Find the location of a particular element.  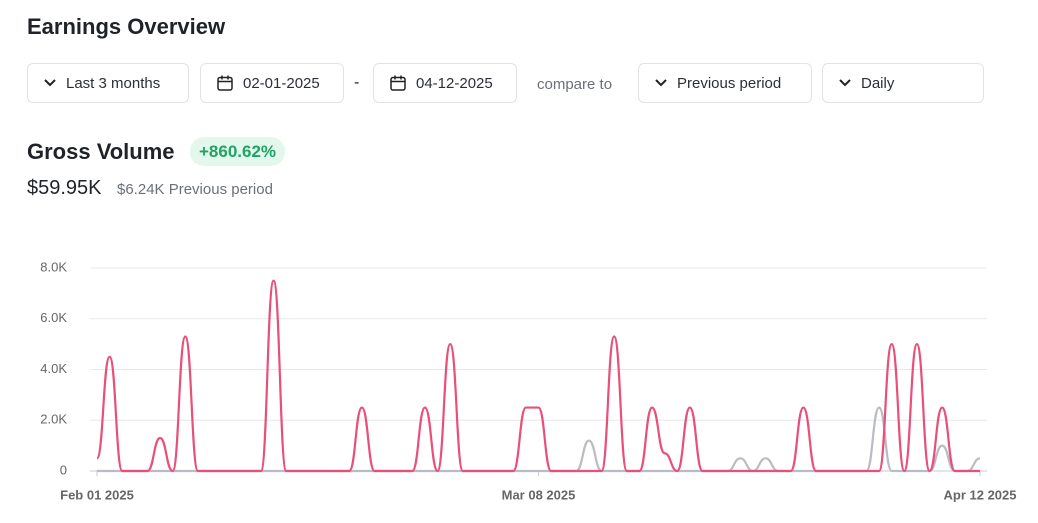

end-date-label: 04-12-2025 is located at coordinates (454, 83).